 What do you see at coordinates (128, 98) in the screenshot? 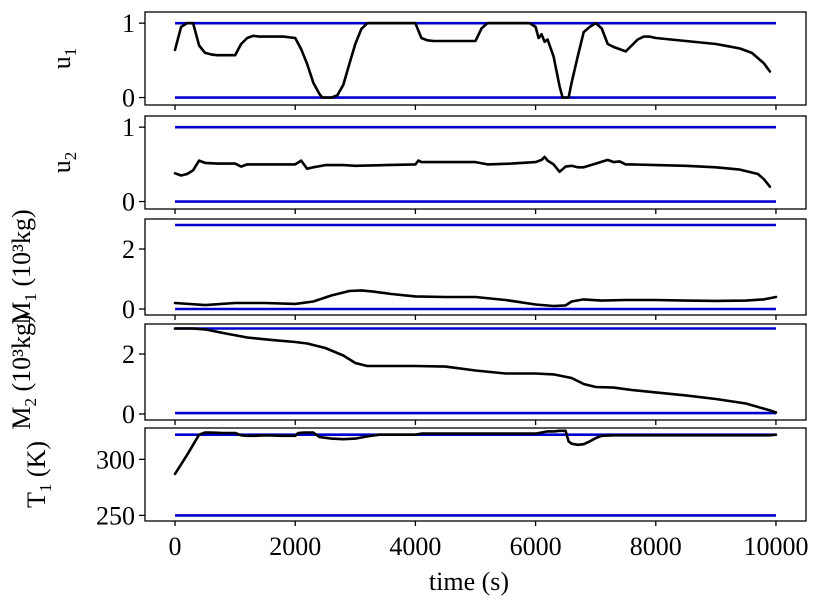
I see `u1-ytick-label: 0` at bounding box center [128, 98].